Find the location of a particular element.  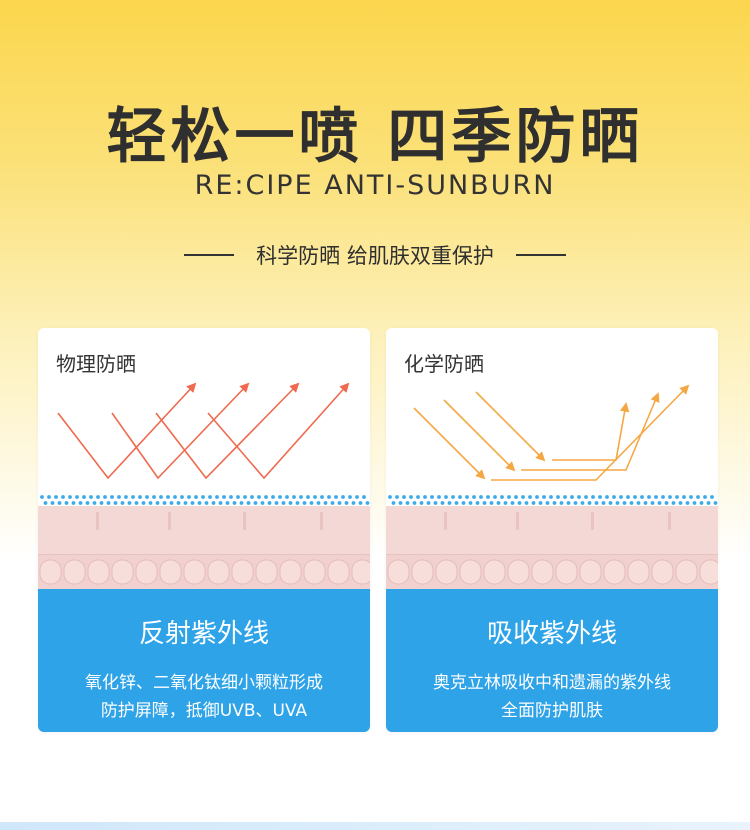

card-description: 氧化锌、二氧化钛细小颗粒形成 防护屏障，抵御UVB、UVA is located at coordinates (204, 697).